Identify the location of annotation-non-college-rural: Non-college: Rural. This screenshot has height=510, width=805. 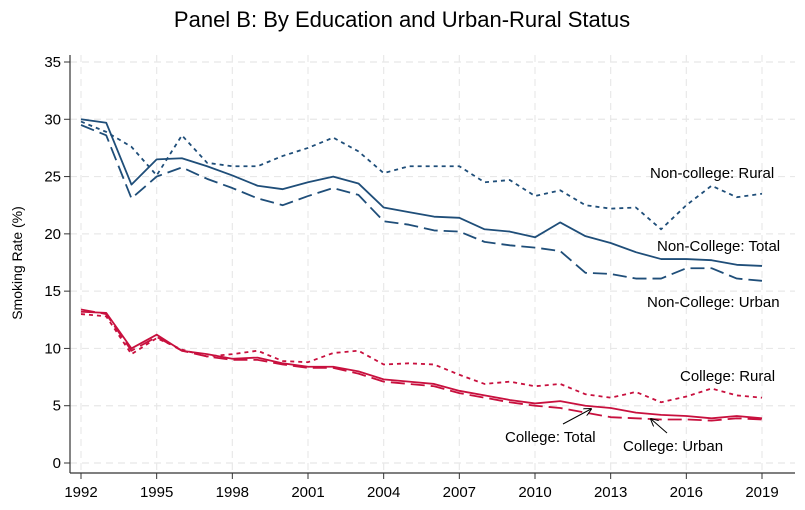
(712, 173).